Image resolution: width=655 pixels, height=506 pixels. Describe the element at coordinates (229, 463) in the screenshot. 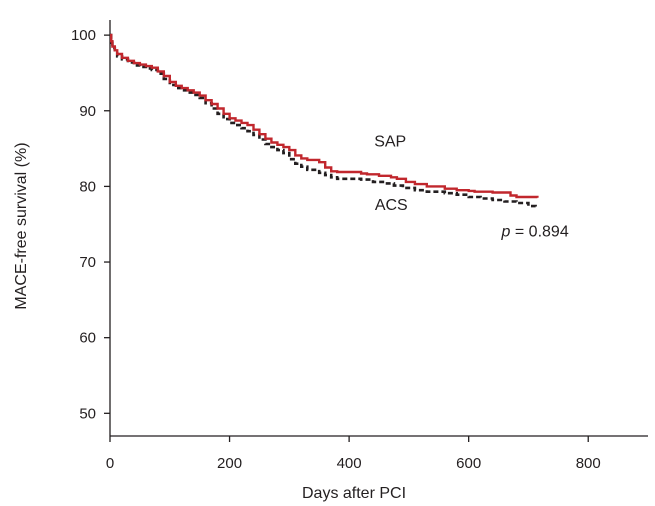

I see `x-tick-label: 200` at that location.